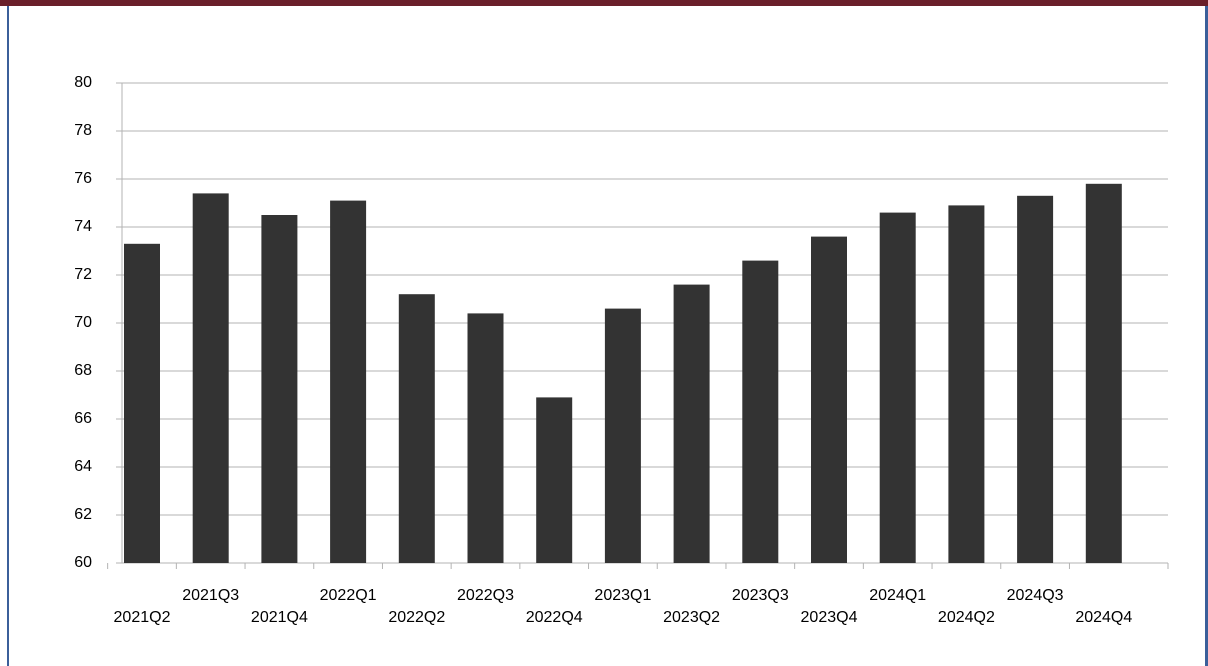 The image size is (1208, 666). I want to click on x-tick-label: 2024Q4, so click(1103, 617).